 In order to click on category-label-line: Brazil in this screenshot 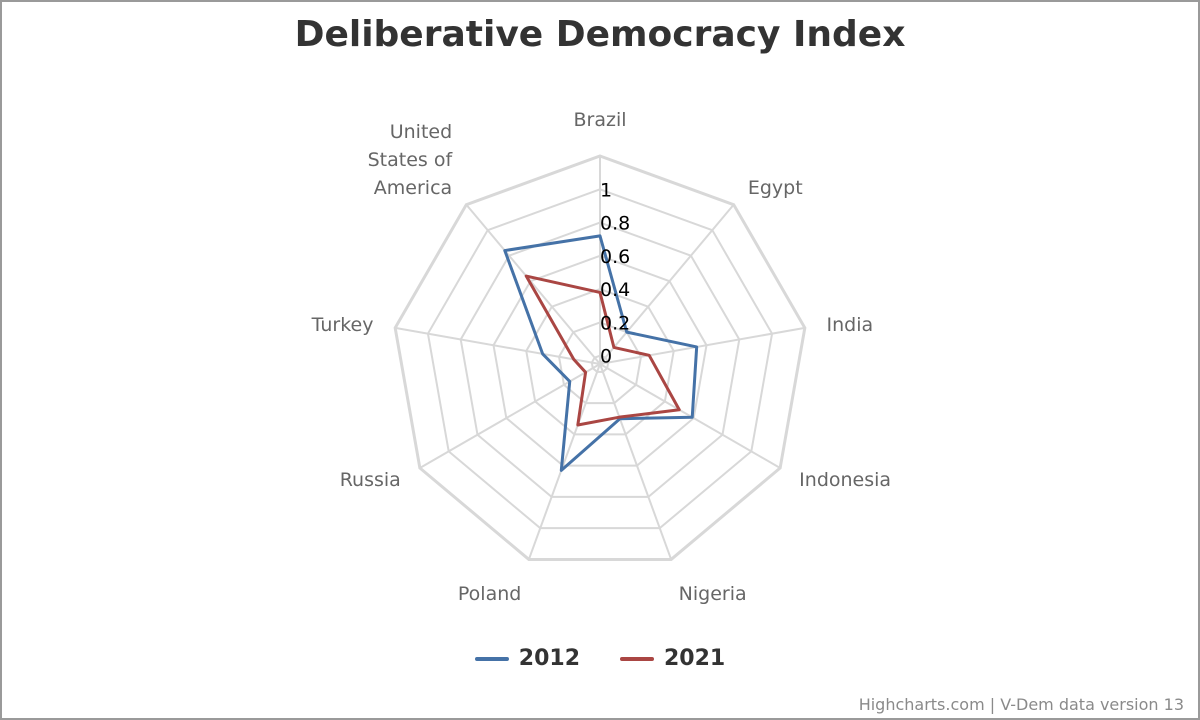, I will do `click(599, 120)`.